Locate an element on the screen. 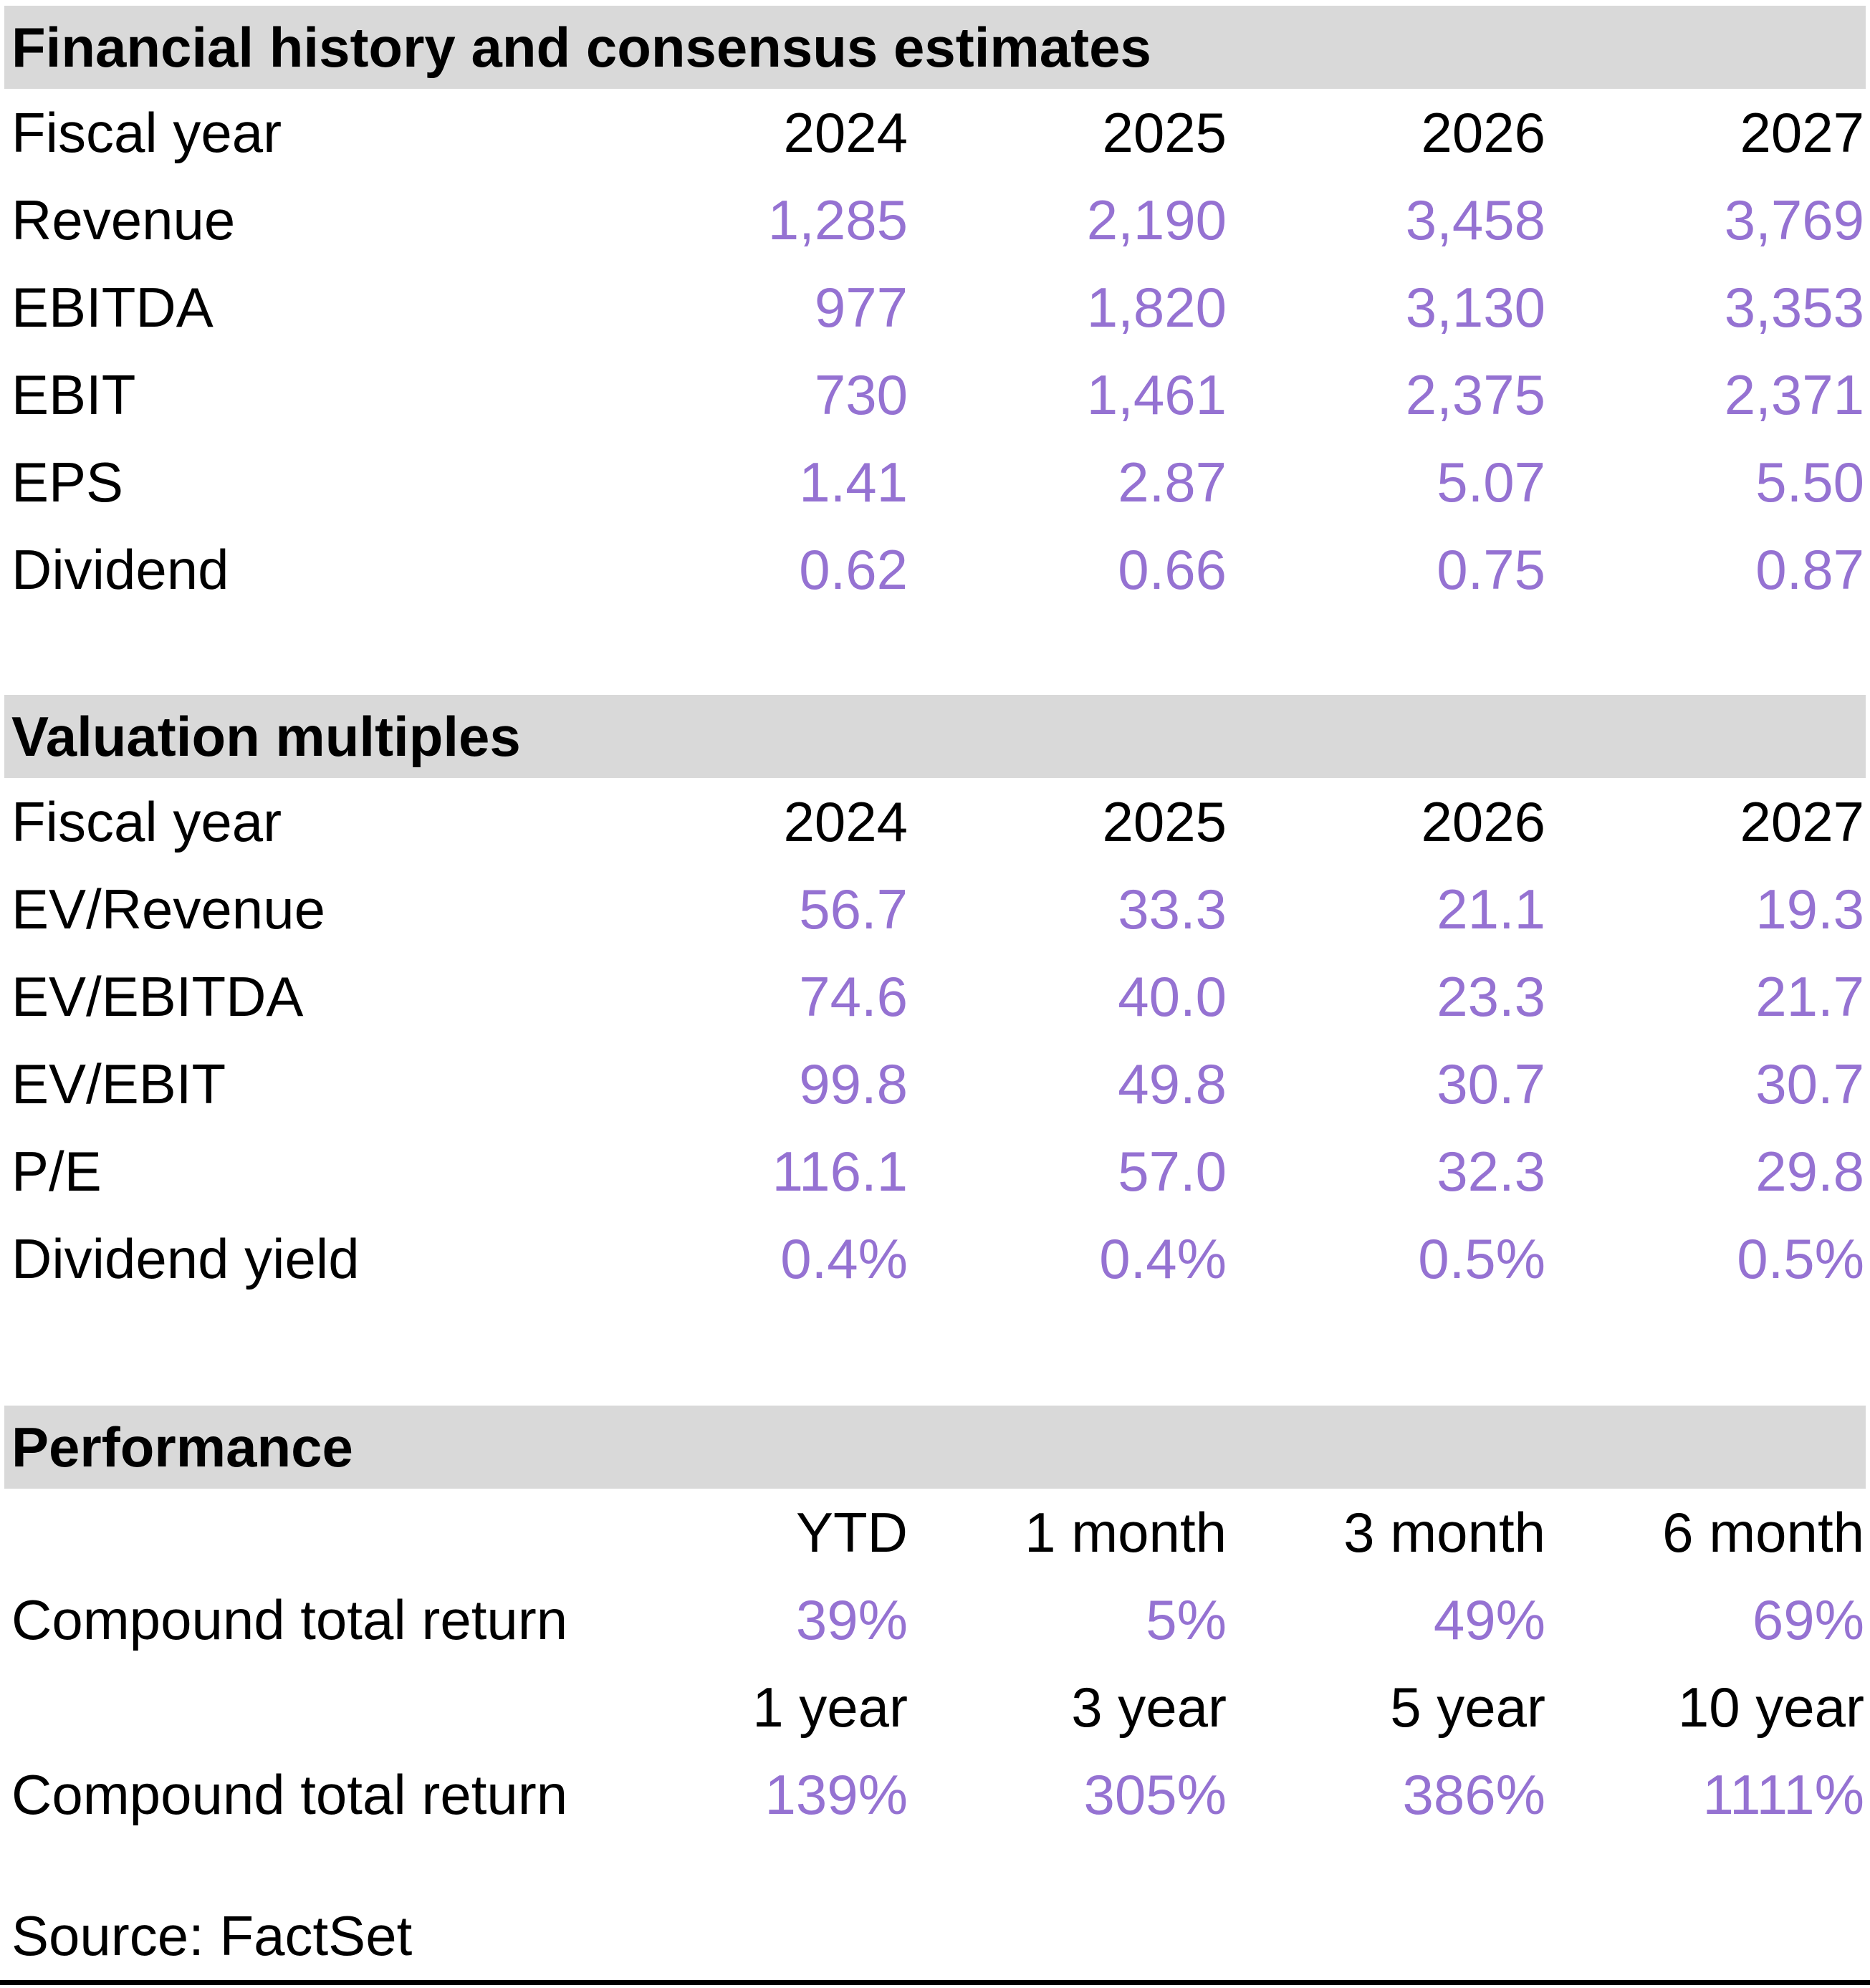 The height and width of the screenshot is (1988, 1870). value-cell: 0.75 is located at coordinates (1491, 569).